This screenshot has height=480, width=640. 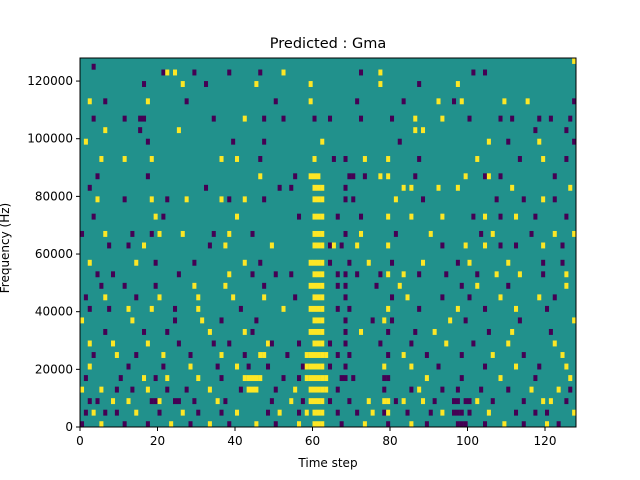 What do you see at coordinates (389, 441) in the screenshot?
I see `x-tick-label: 80` at bounding box center [389, 441].